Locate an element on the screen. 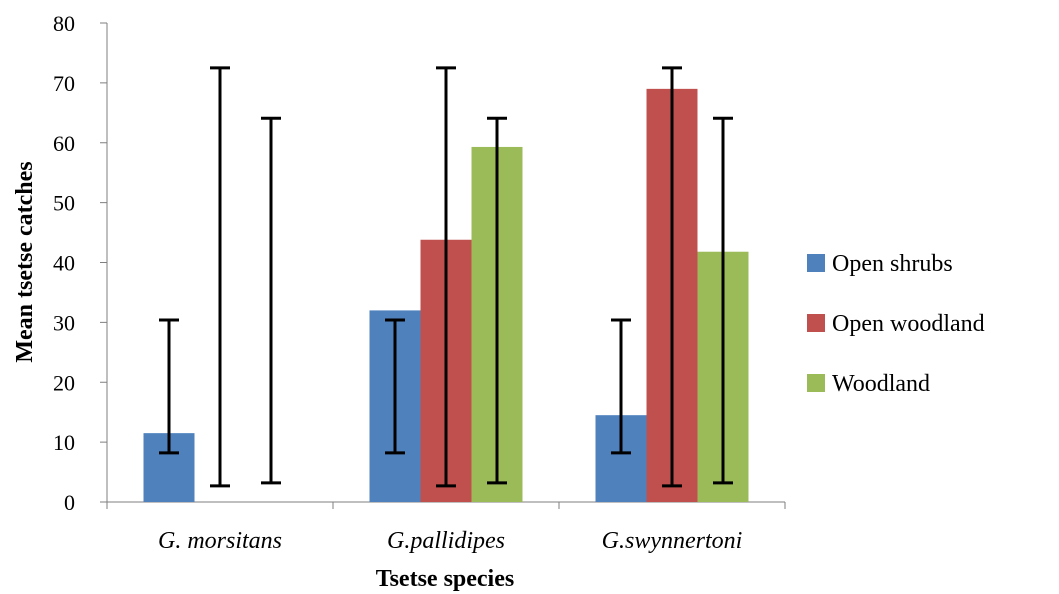 This screenshot has width=1059, height=594. x-axis: G. morsitans G.pallidipes G.swynnertoni is located at coordinates (446, 527).